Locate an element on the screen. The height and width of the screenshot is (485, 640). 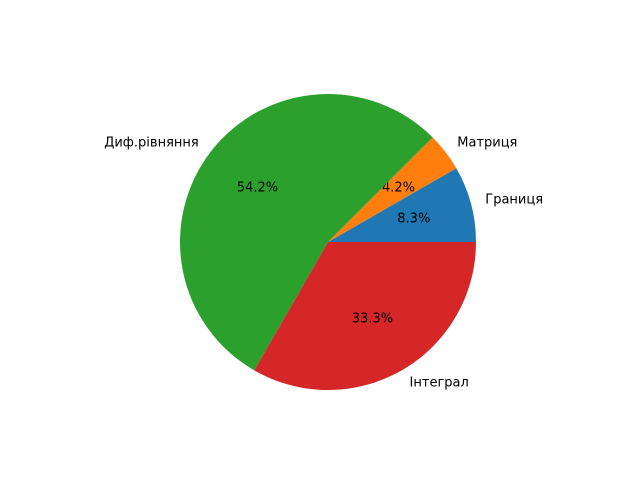
slice-percent-3: 33.3% is located at coordinates (372, 318).